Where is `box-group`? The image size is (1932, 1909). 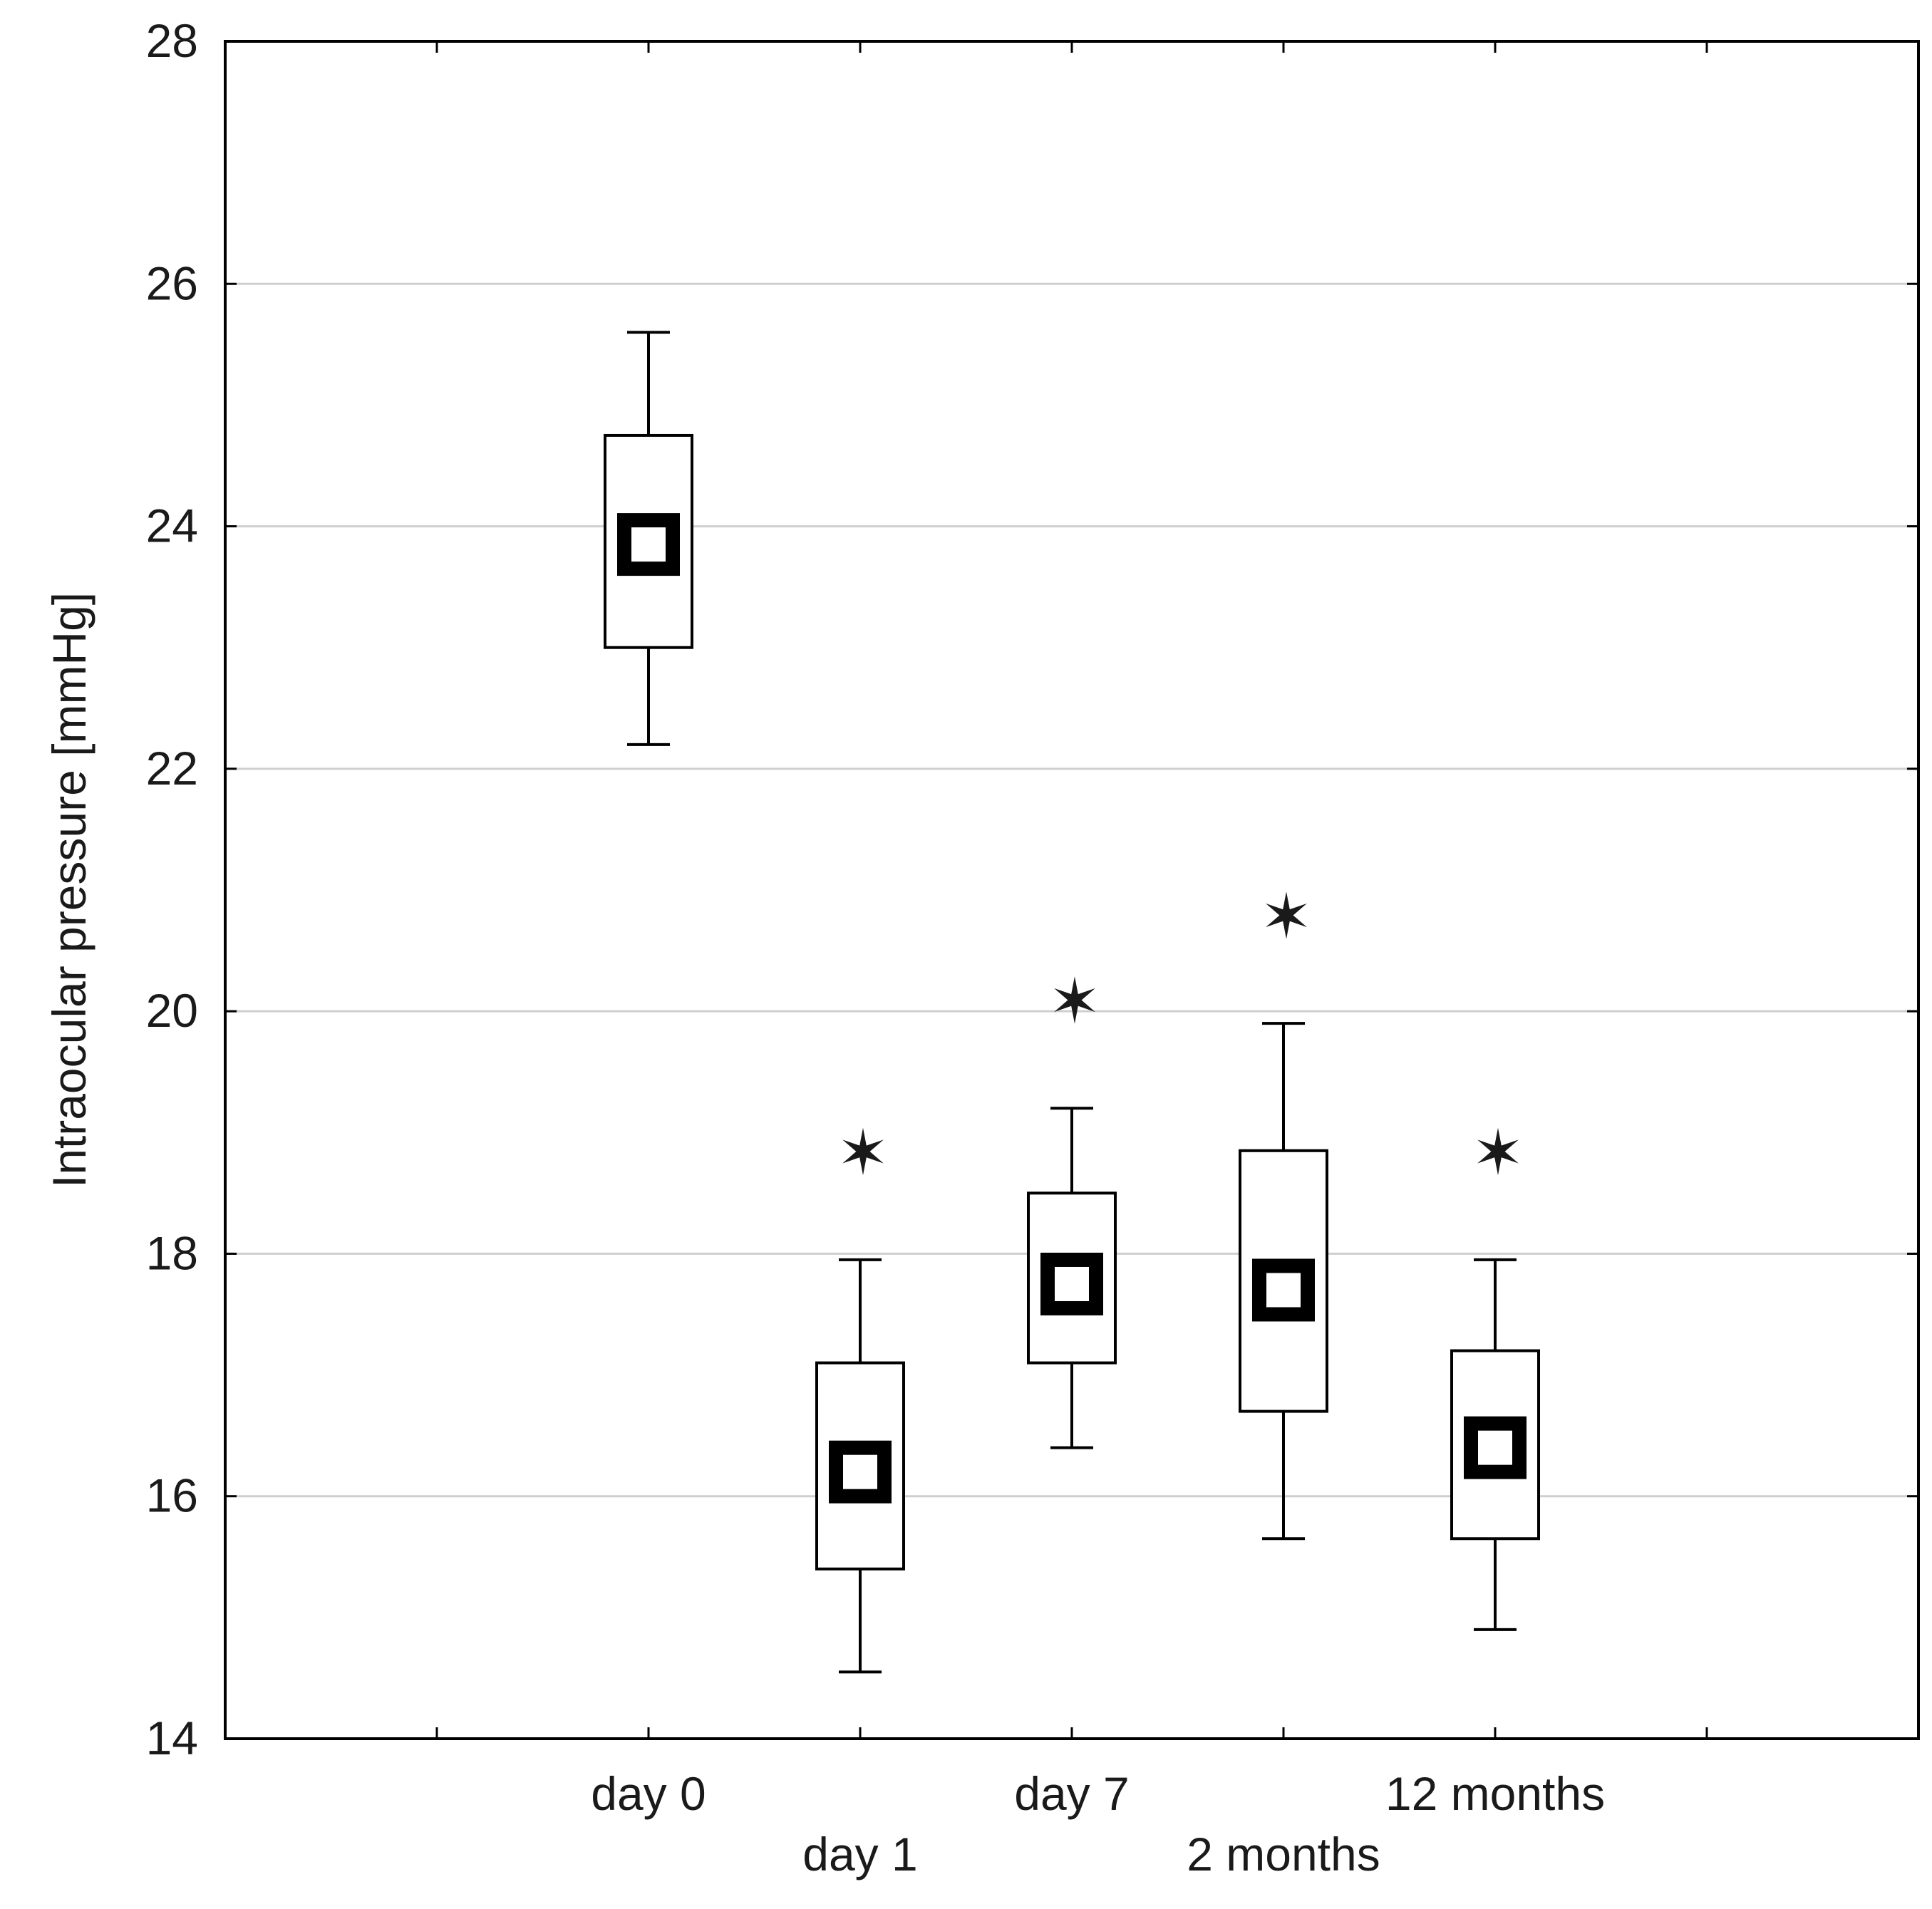
box-group is located at coordinates (648, 538).